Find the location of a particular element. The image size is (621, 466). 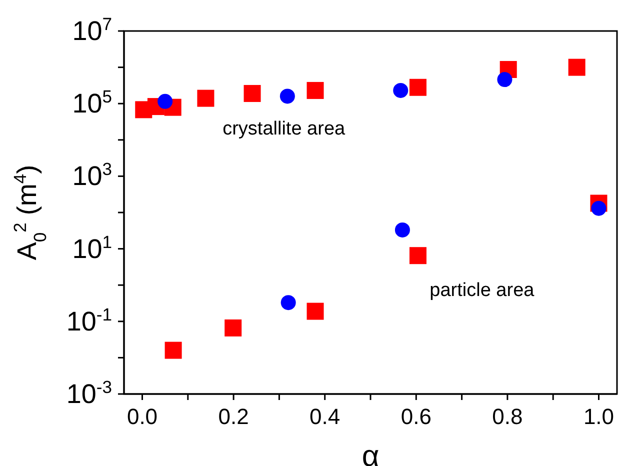

y-tick-label: 10$^{7}$ is located at coordinates (92, 30).